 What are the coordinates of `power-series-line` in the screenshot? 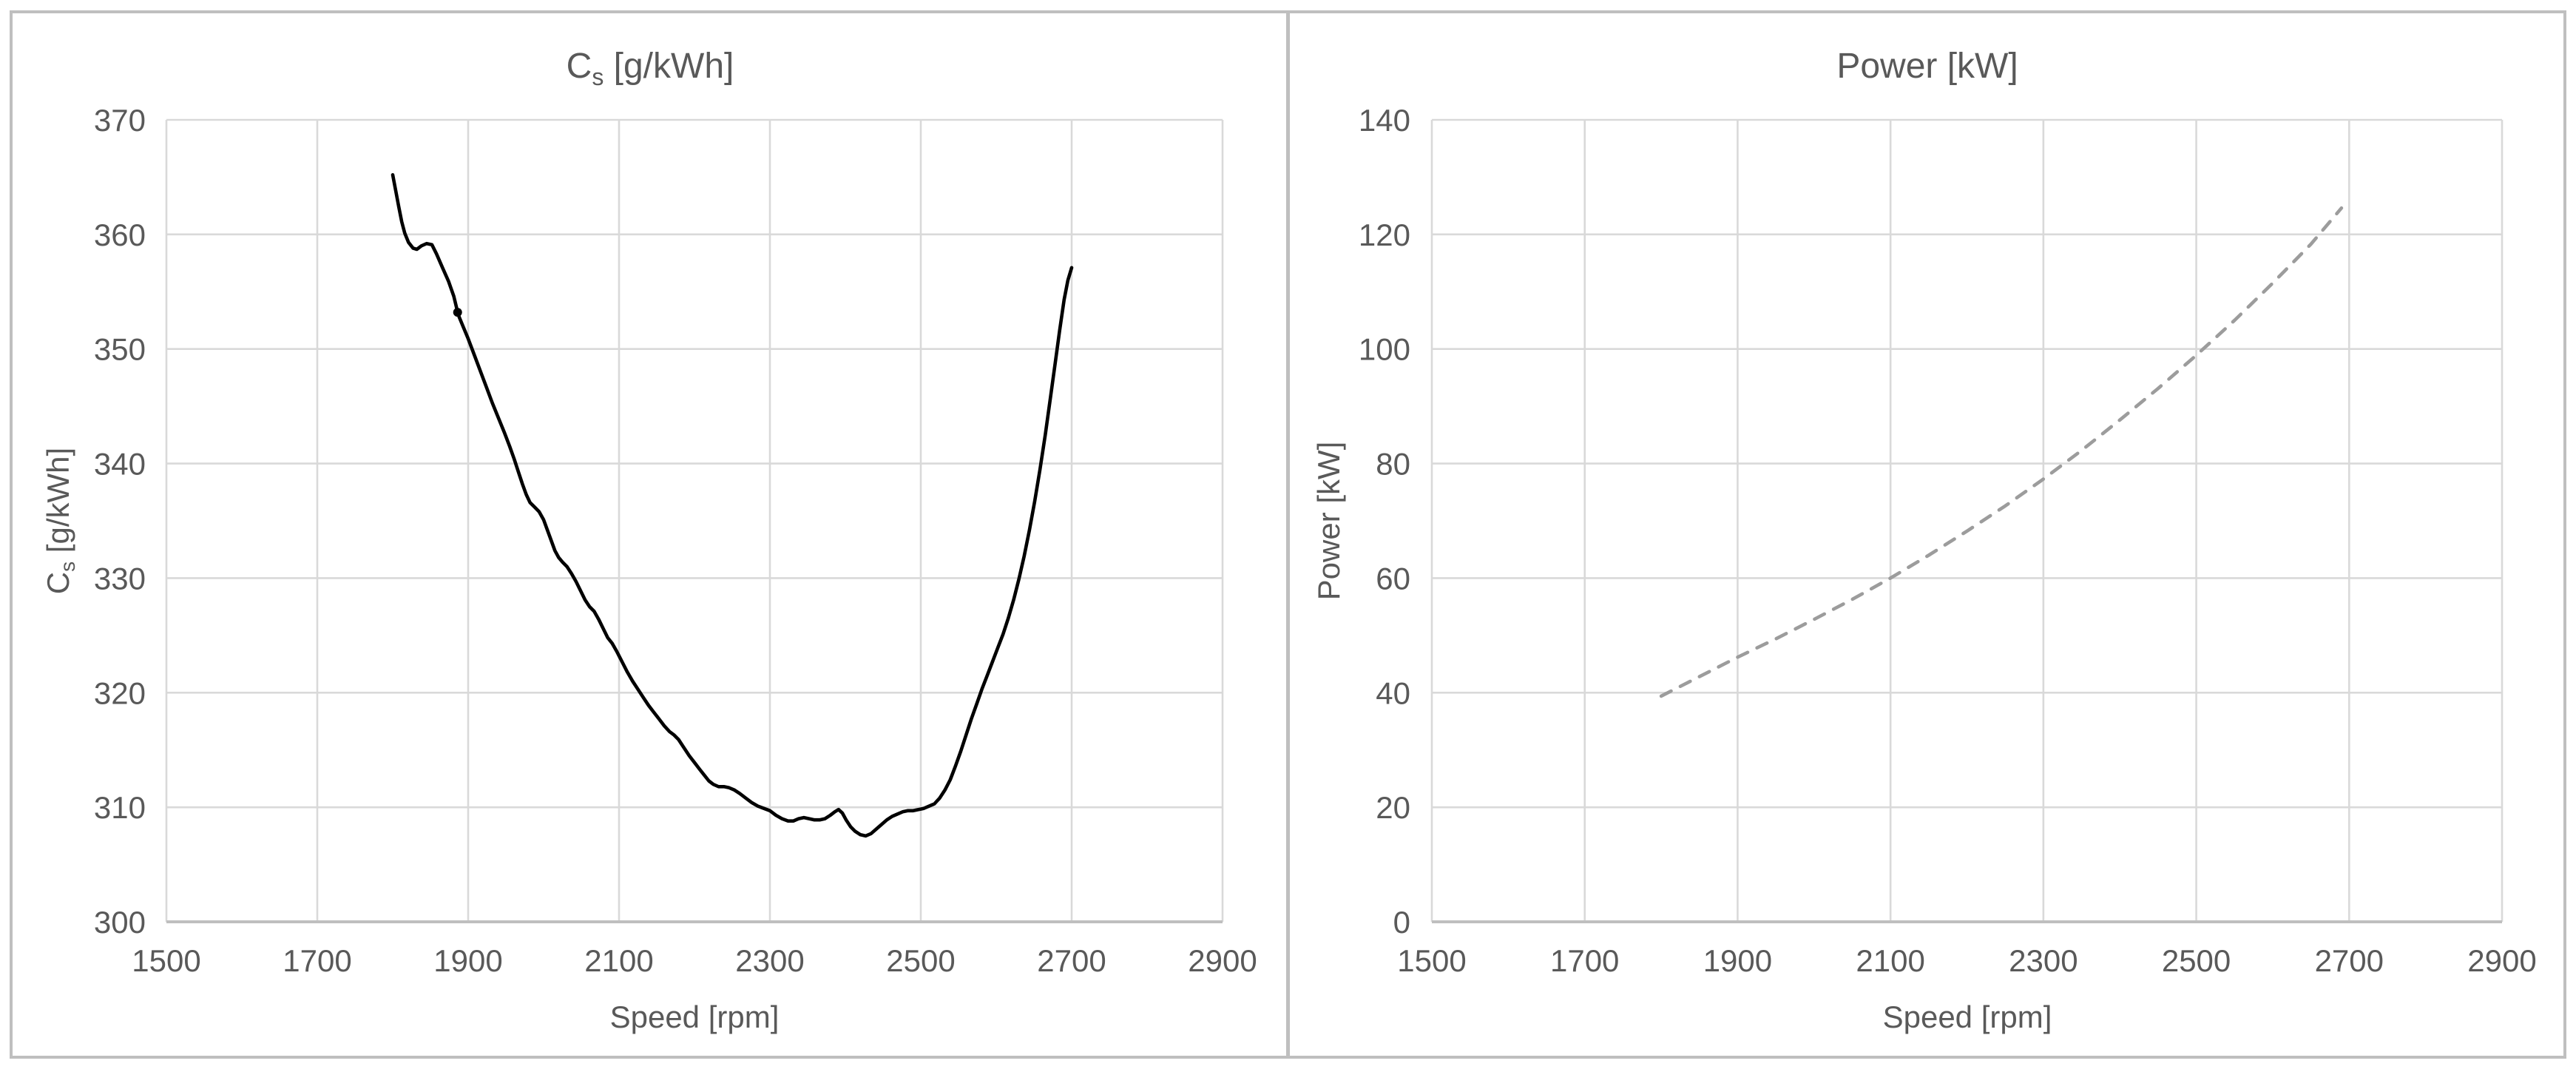 It's located at (2001, 452).